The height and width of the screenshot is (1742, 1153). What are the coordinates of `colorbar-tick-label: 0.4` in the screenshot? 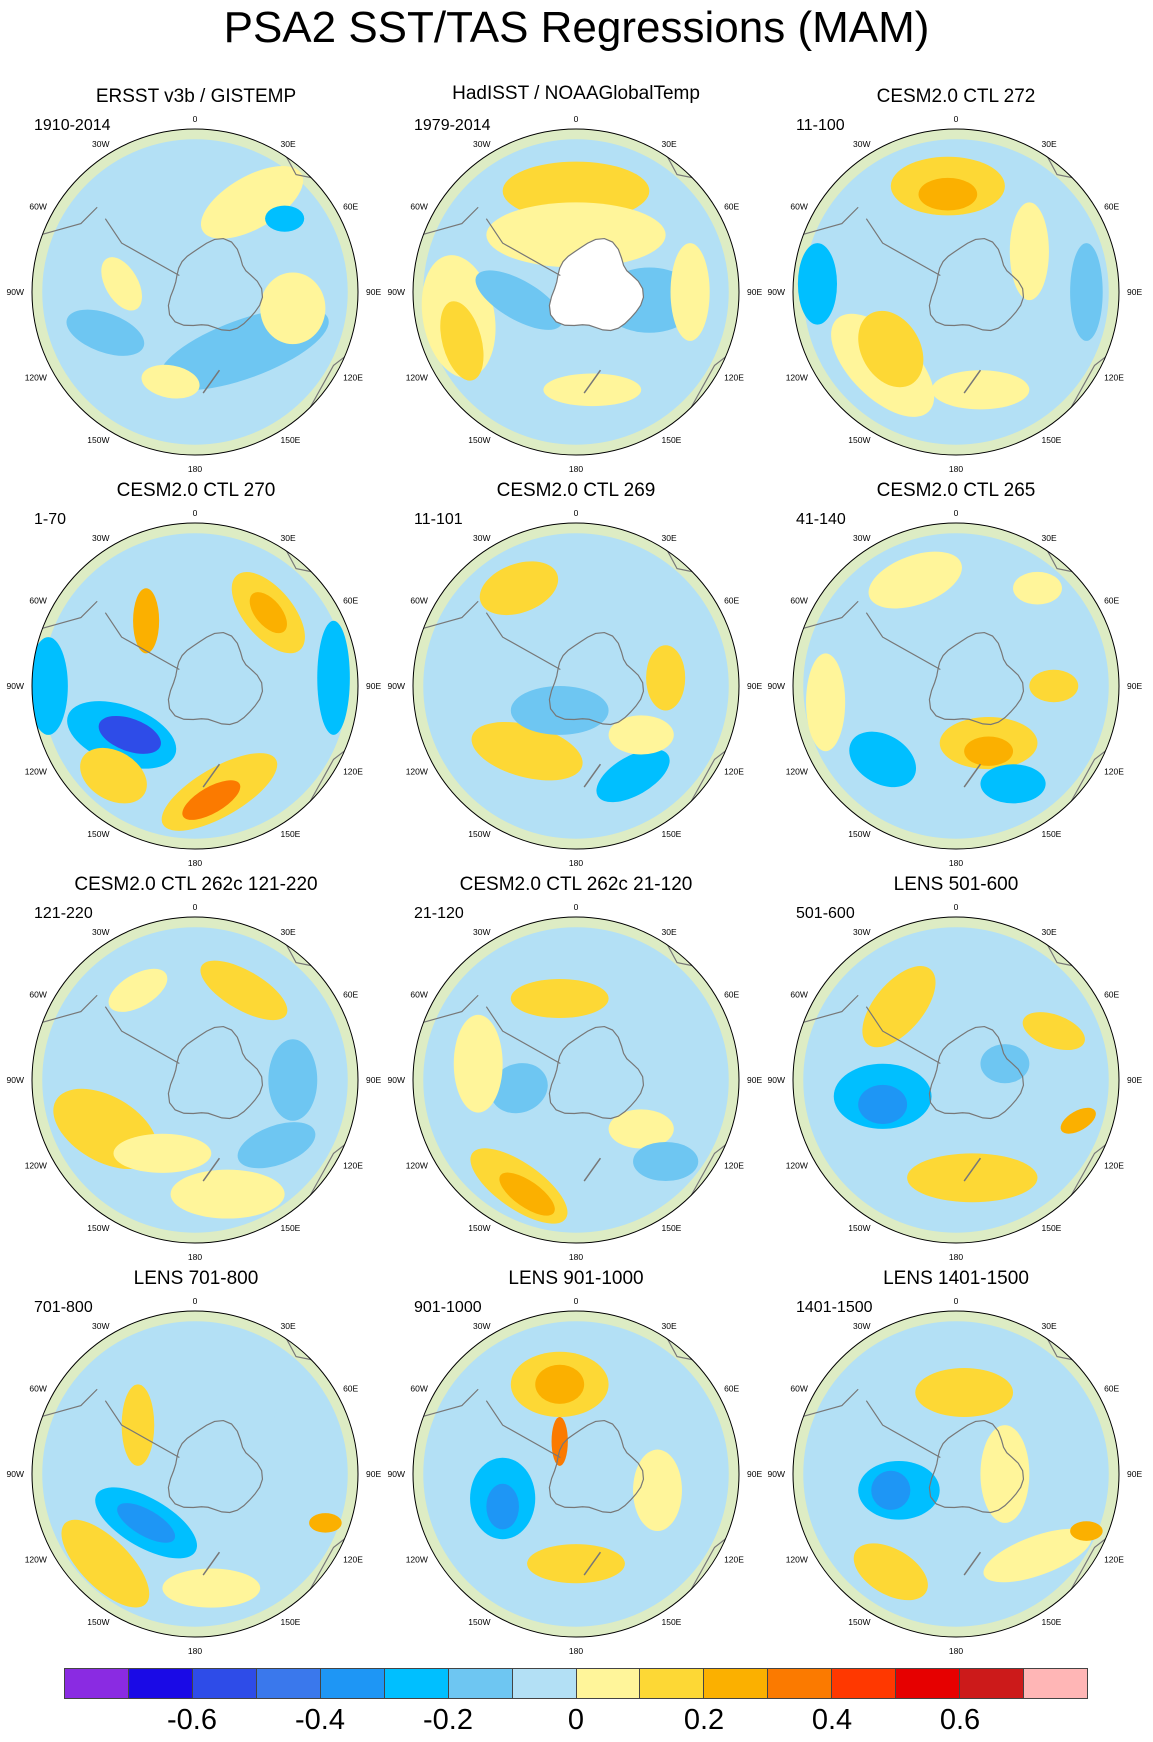 It's located at (832, 1720).